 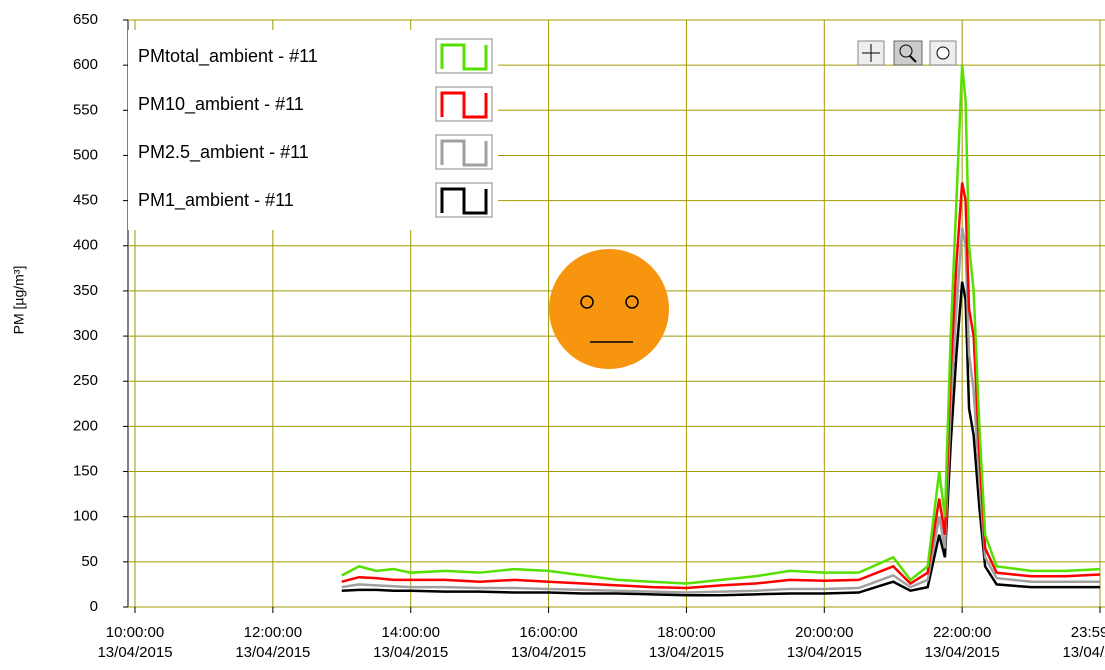 What do you see at coordinates (85, 200) in the screenshot?
I see `y-tick-label: 450` at bounding box center [85, 200].